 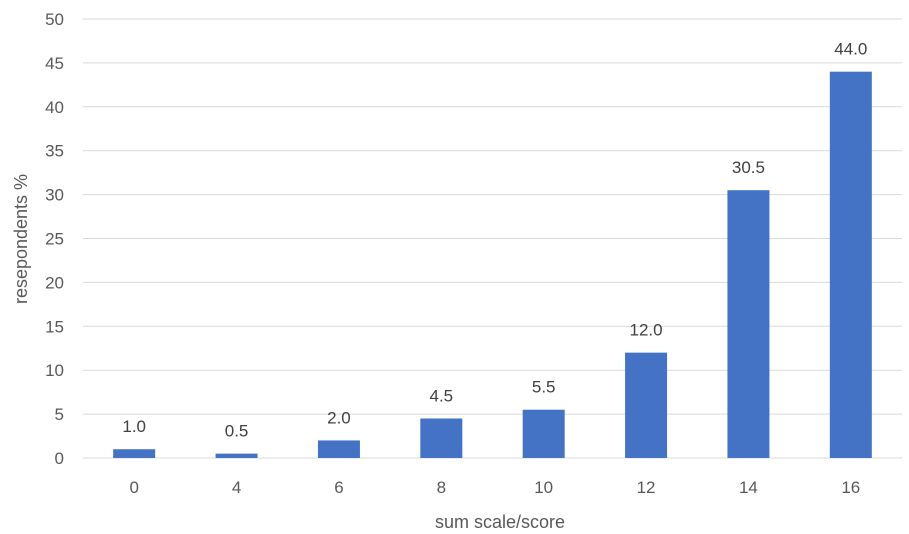 What do you see at coordinates (54, 19) in the screenshot?
I see `y-tick-label: 50` at bounding box center [54, 19].